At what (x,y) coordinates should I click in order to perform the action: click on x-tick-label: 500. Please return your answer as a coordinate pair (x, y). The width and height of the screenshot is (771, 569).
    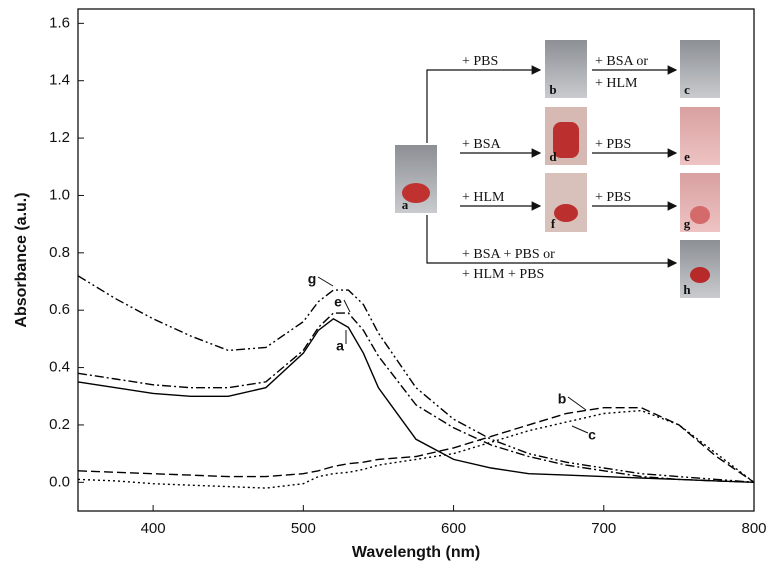
    Looking at the image, I should click on (303, 528).